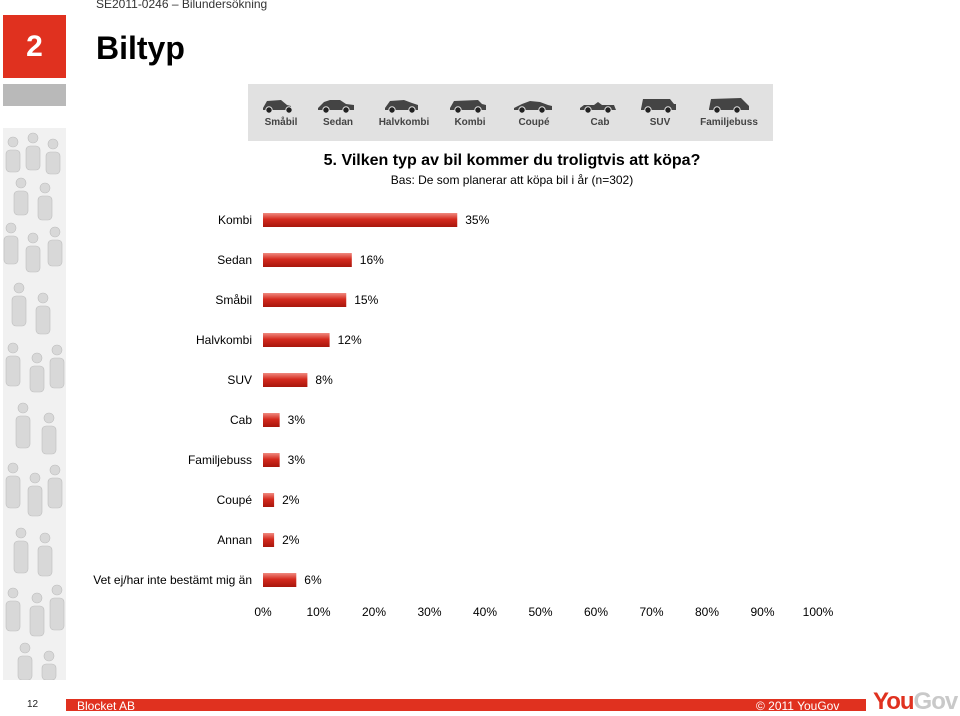 The height and width of the screenshot is (716, 960). Describe the element at coordinates (468, 107) in the screenshot. I see `station-wagon-icon` at that location.